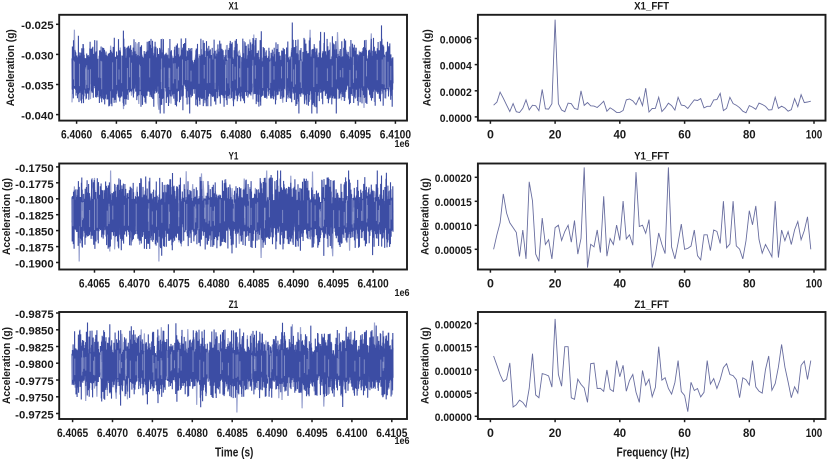  Describe the element at coordinates (233, 7) in the screenshot. I see `svg-text: X1` at that location.